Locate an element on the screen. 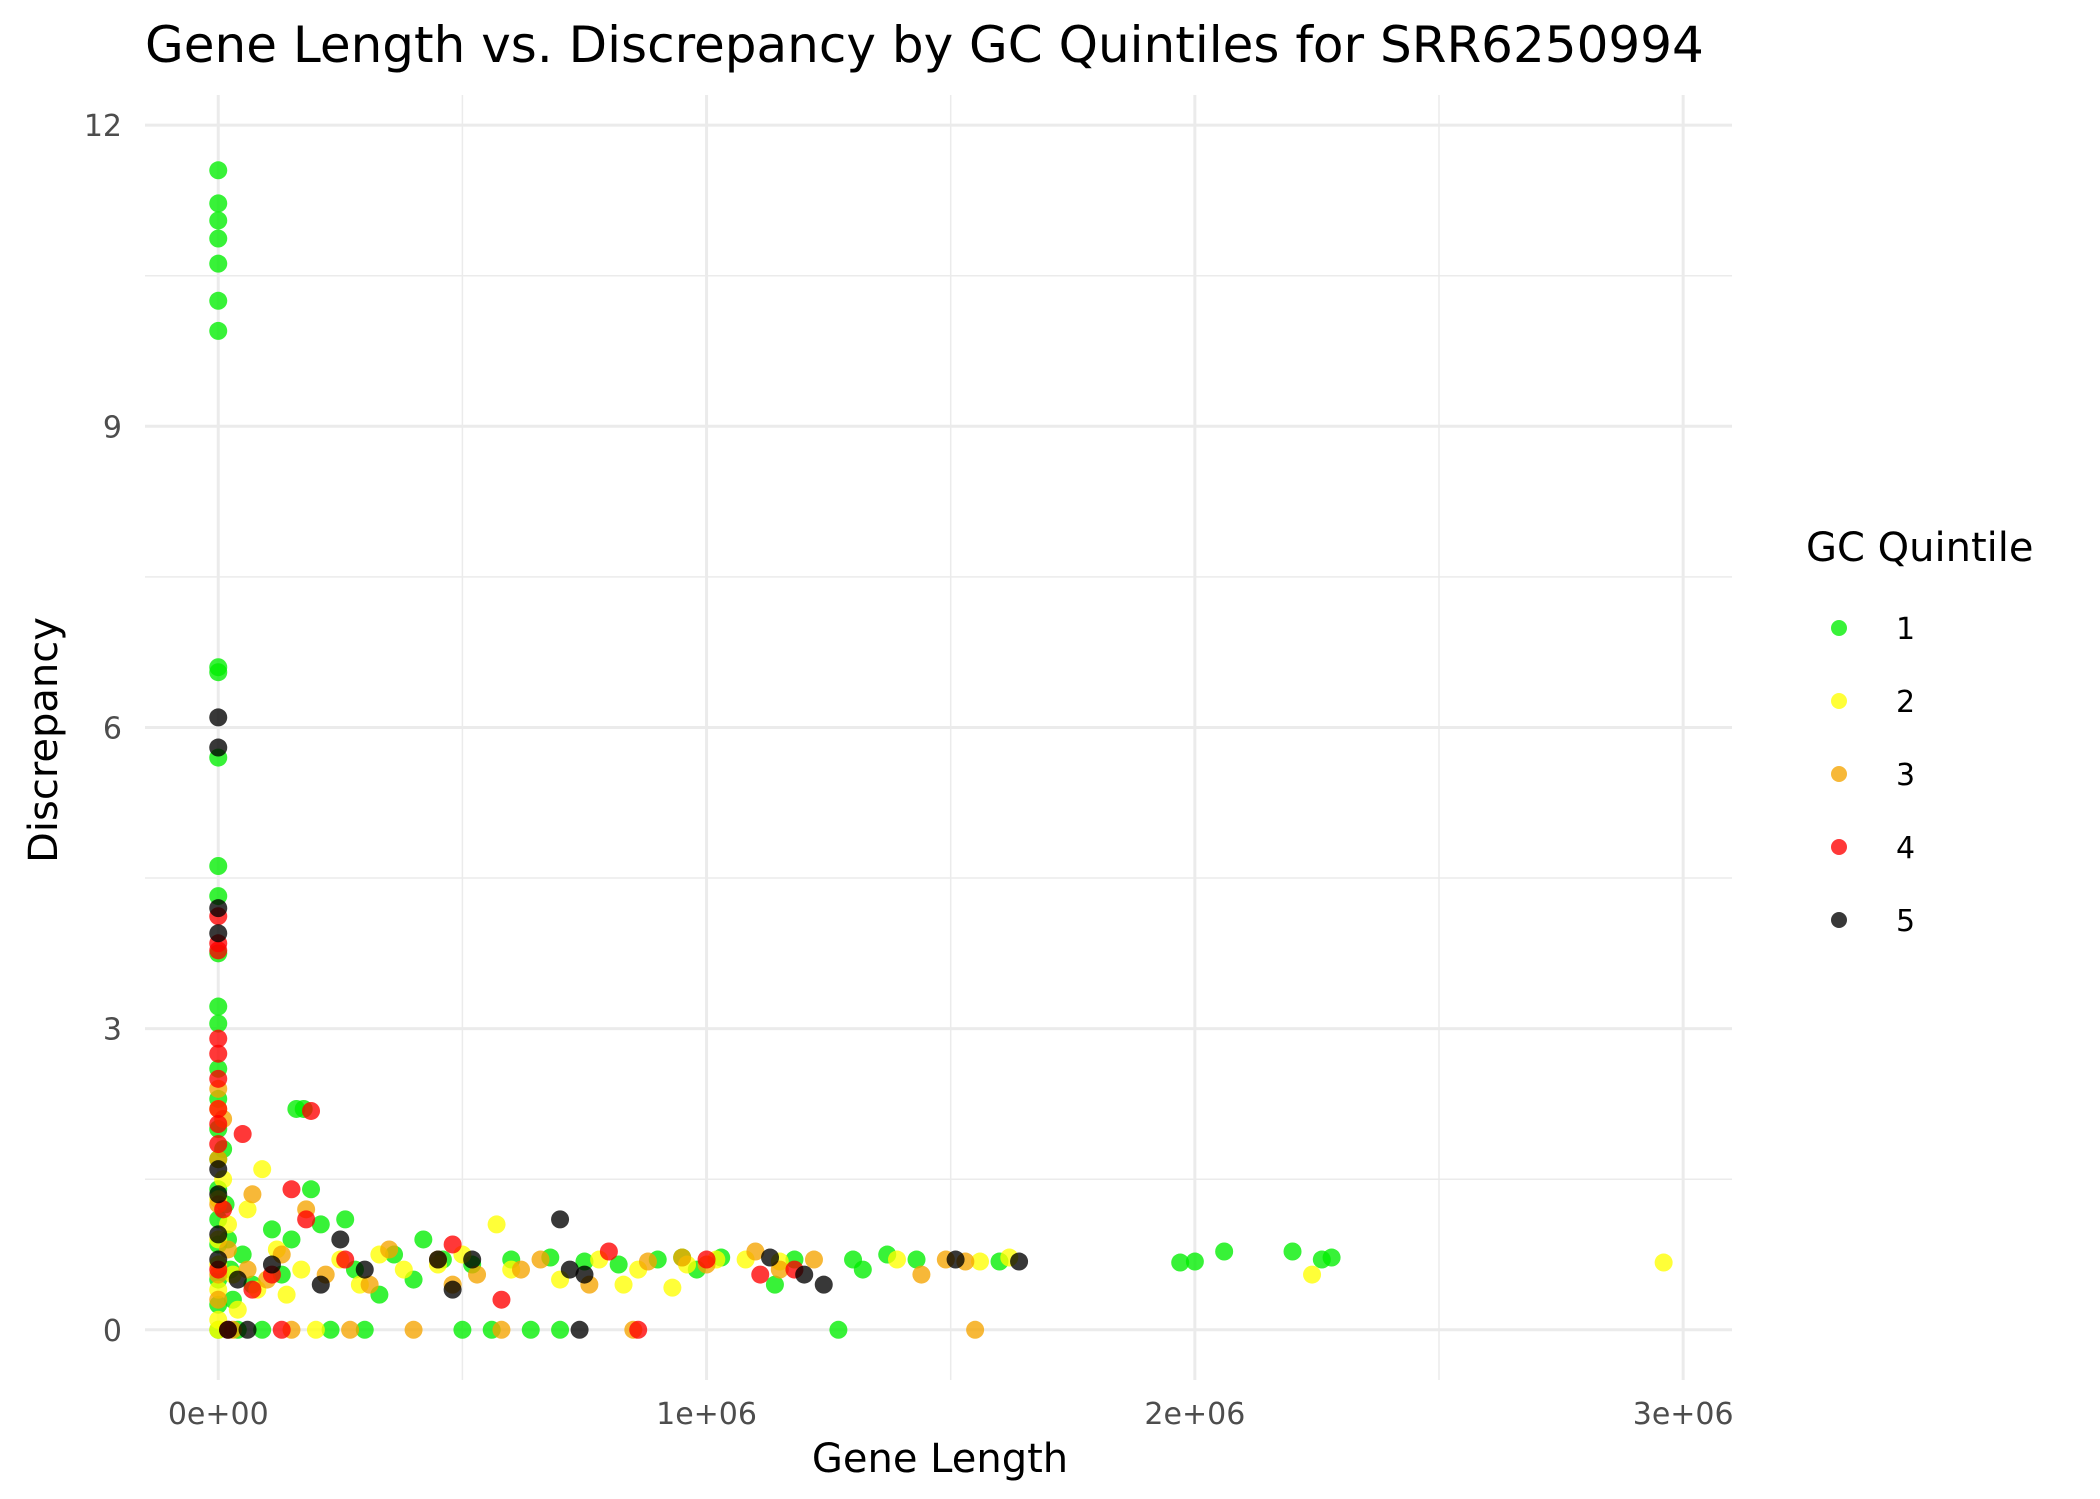 The height and width of the screenshot is (1499, 2100). legend-label-3: 3 is located at coordinates (1905, 775).